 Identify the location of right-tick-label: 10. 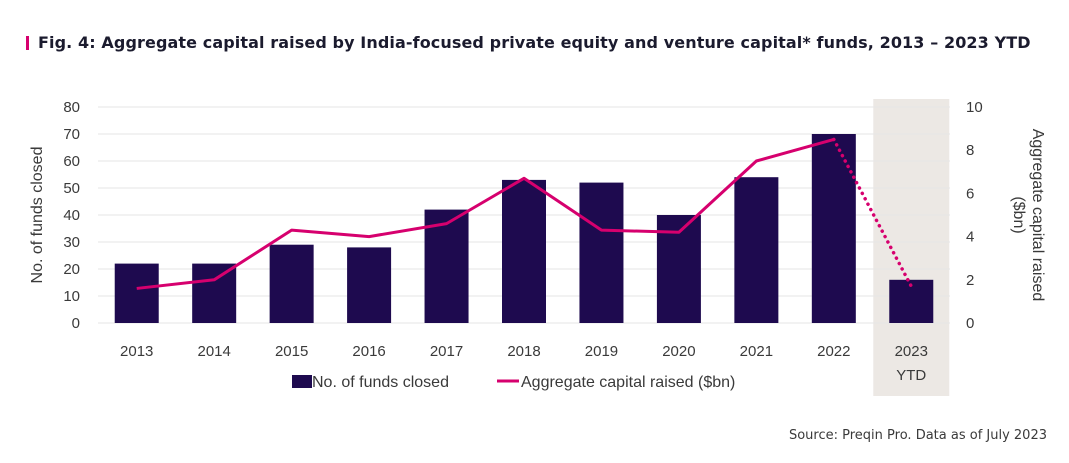
(974, 107).